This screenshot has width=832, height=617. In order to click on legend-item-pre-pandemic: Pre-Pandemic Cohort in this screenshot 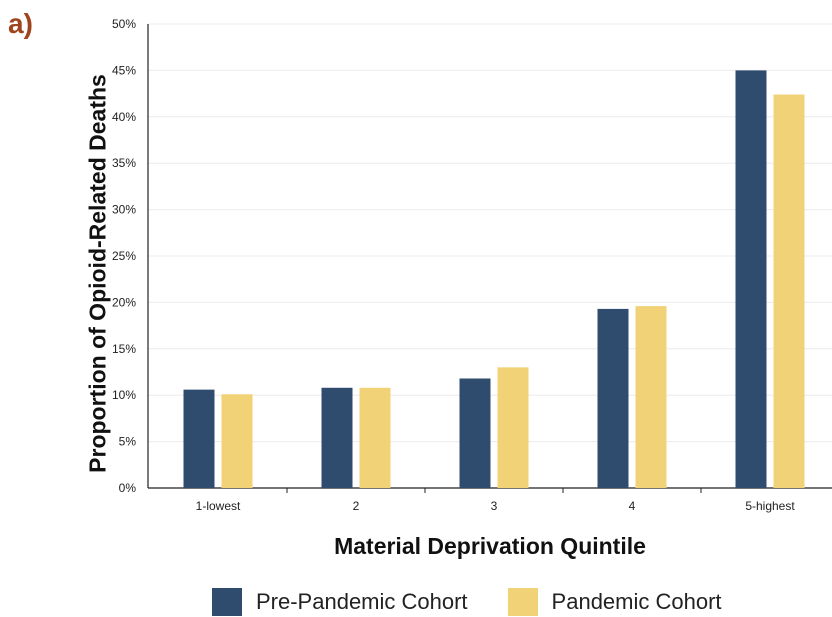, I will do `click(340, 602)`.